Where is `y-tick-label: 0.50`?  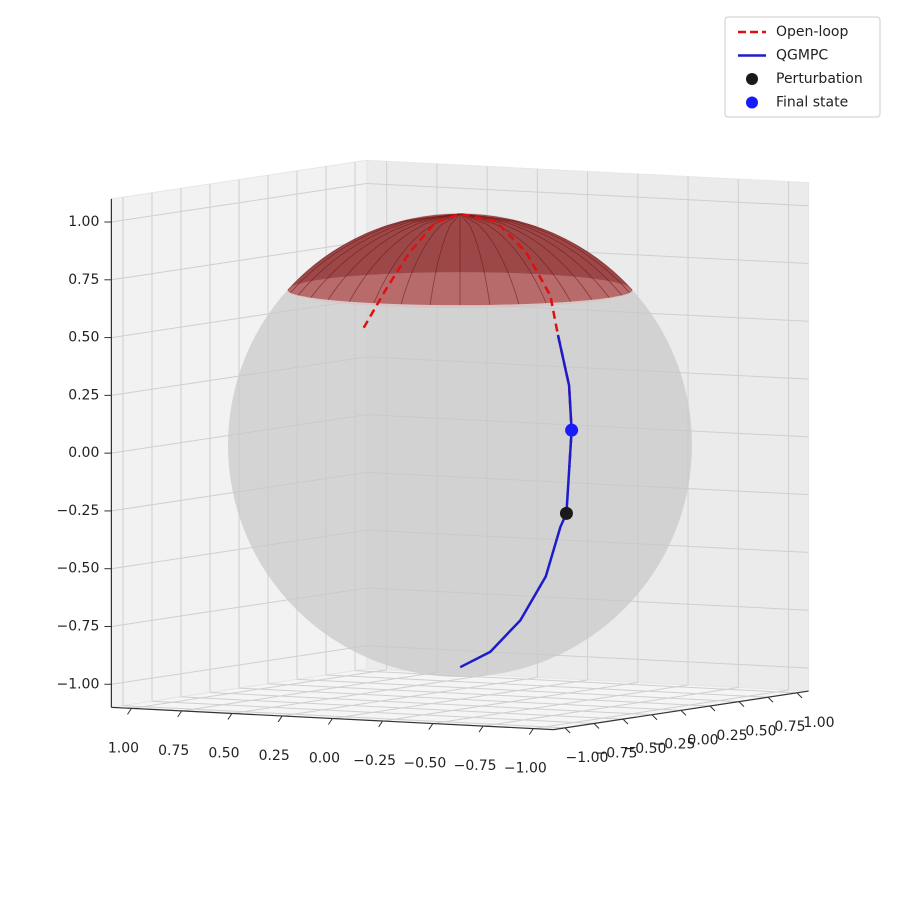 y-tick-label: 0.50 is located at coordinates (760, 732).